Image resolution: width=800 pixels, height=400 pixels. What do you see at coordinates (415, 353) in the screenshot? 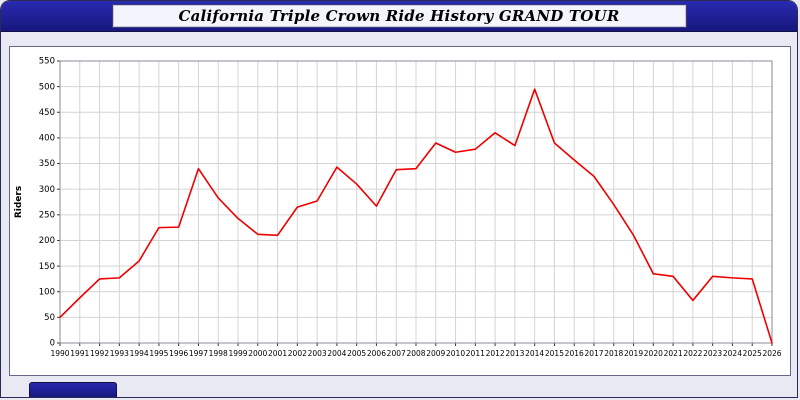
I see `x-tick-label: 2008` at bounding box center [415, 353].